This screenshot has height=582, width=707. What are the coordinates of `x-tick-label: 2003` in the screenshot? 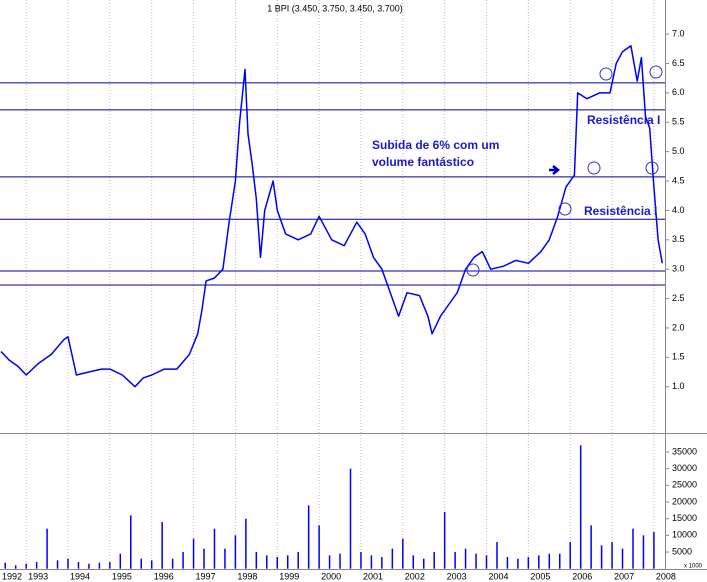 It's located at (457, 576).